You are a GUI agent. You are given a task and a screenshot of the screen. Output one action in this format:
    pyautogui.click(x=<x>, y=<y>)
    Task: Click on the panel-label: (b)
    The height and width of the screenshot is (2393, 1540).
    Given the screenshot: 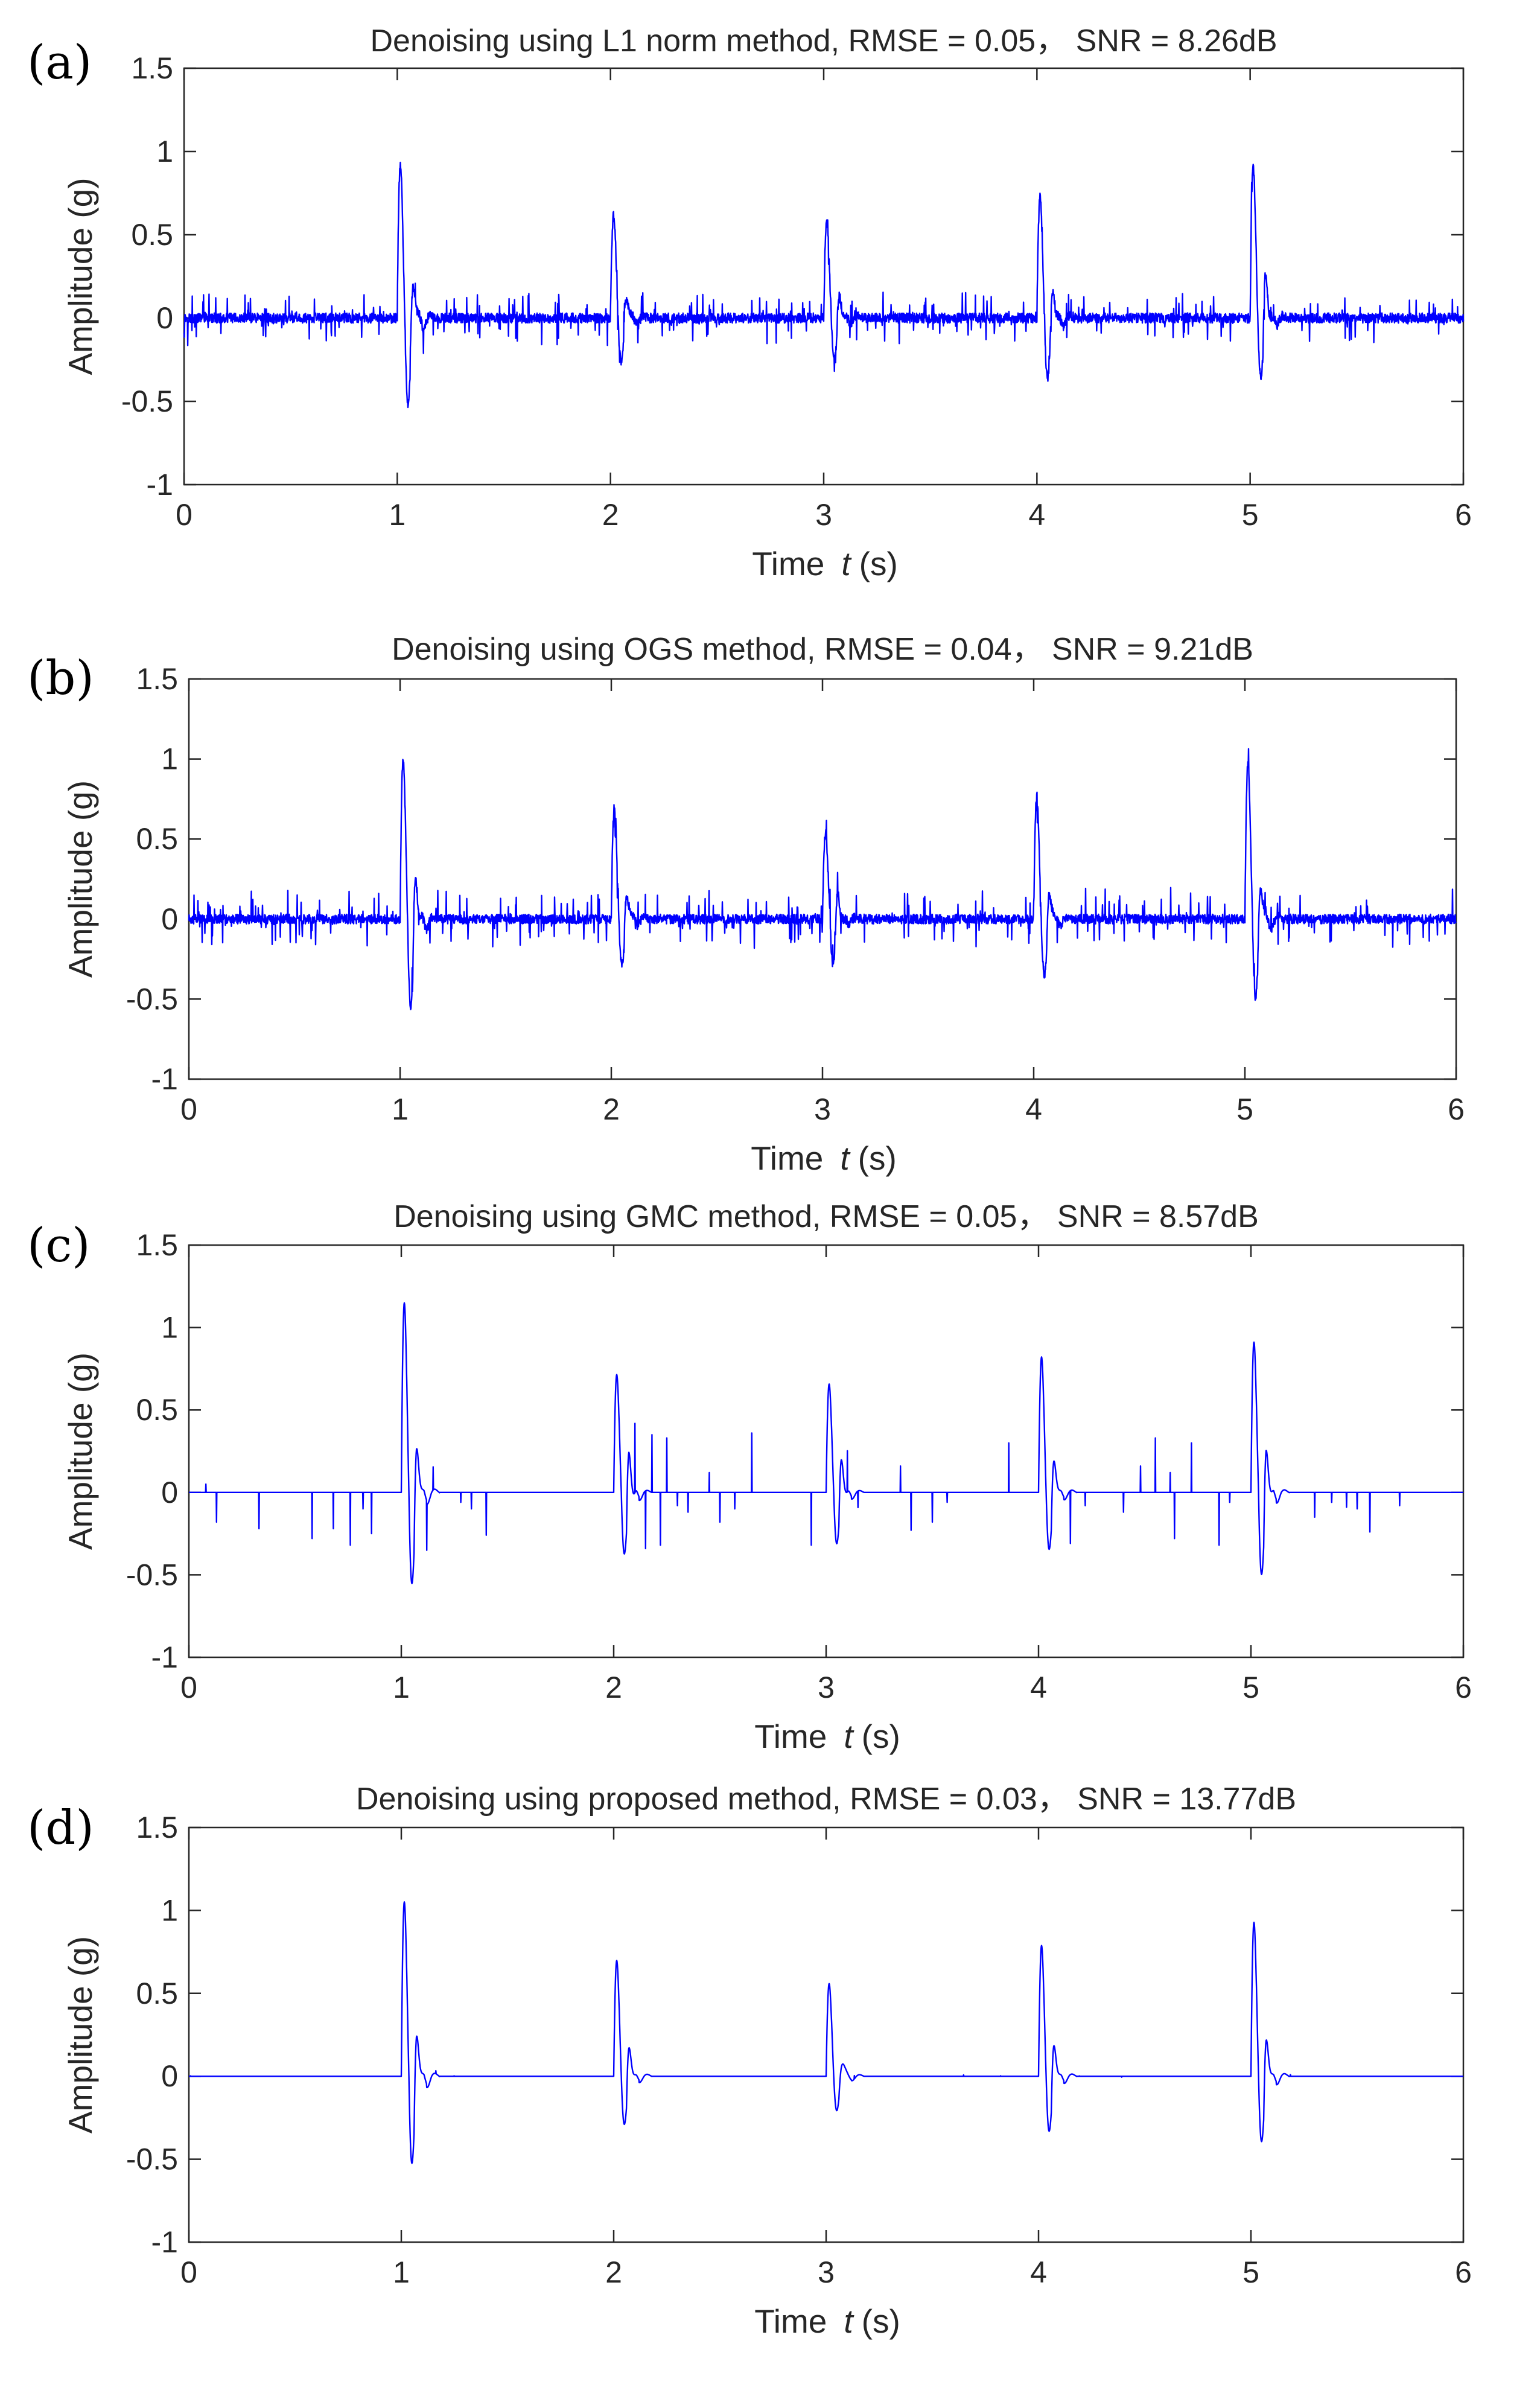 What is the action you would take?
    pyautogui.click(x=61, y=678)
    